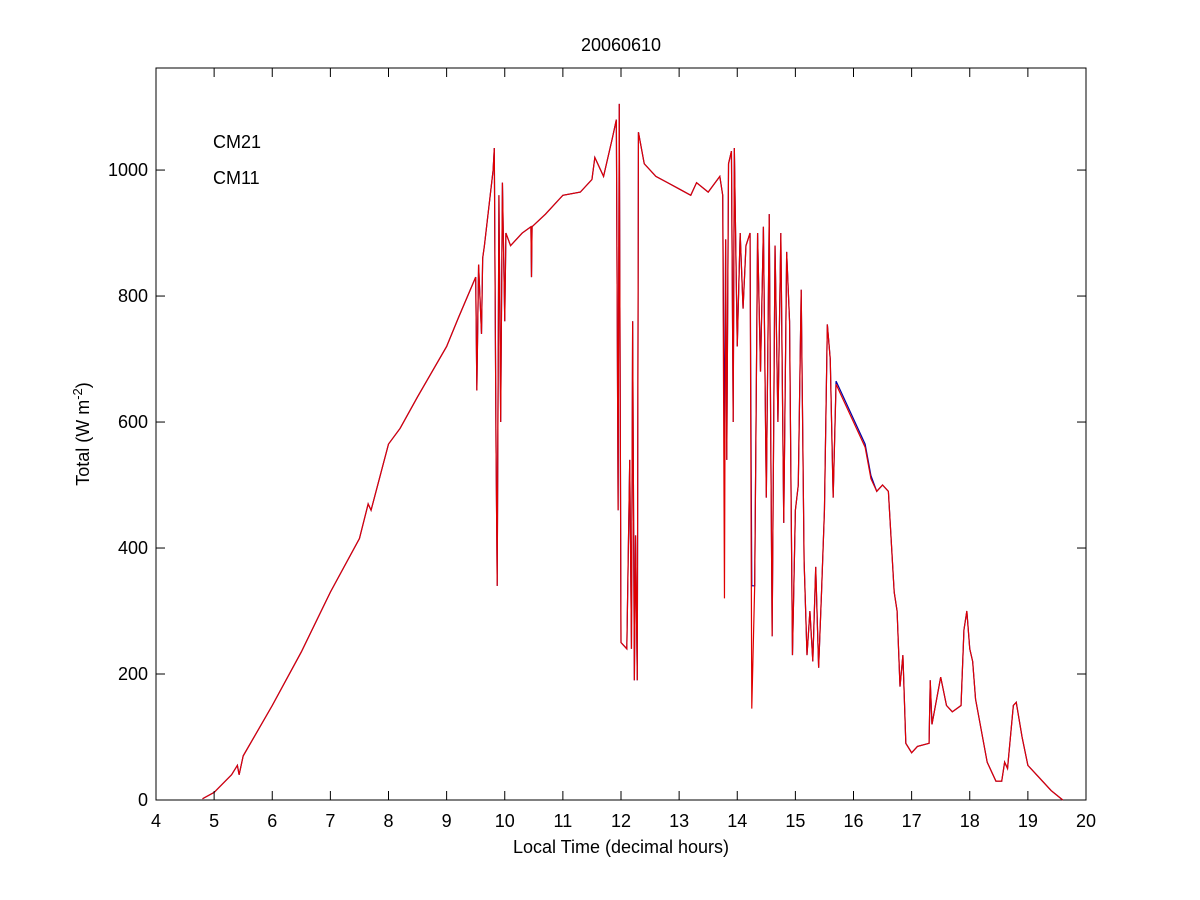  Describe the element at coordinates (330, 821) in the screenshot. I see `x-tick-label: 7` at that location.